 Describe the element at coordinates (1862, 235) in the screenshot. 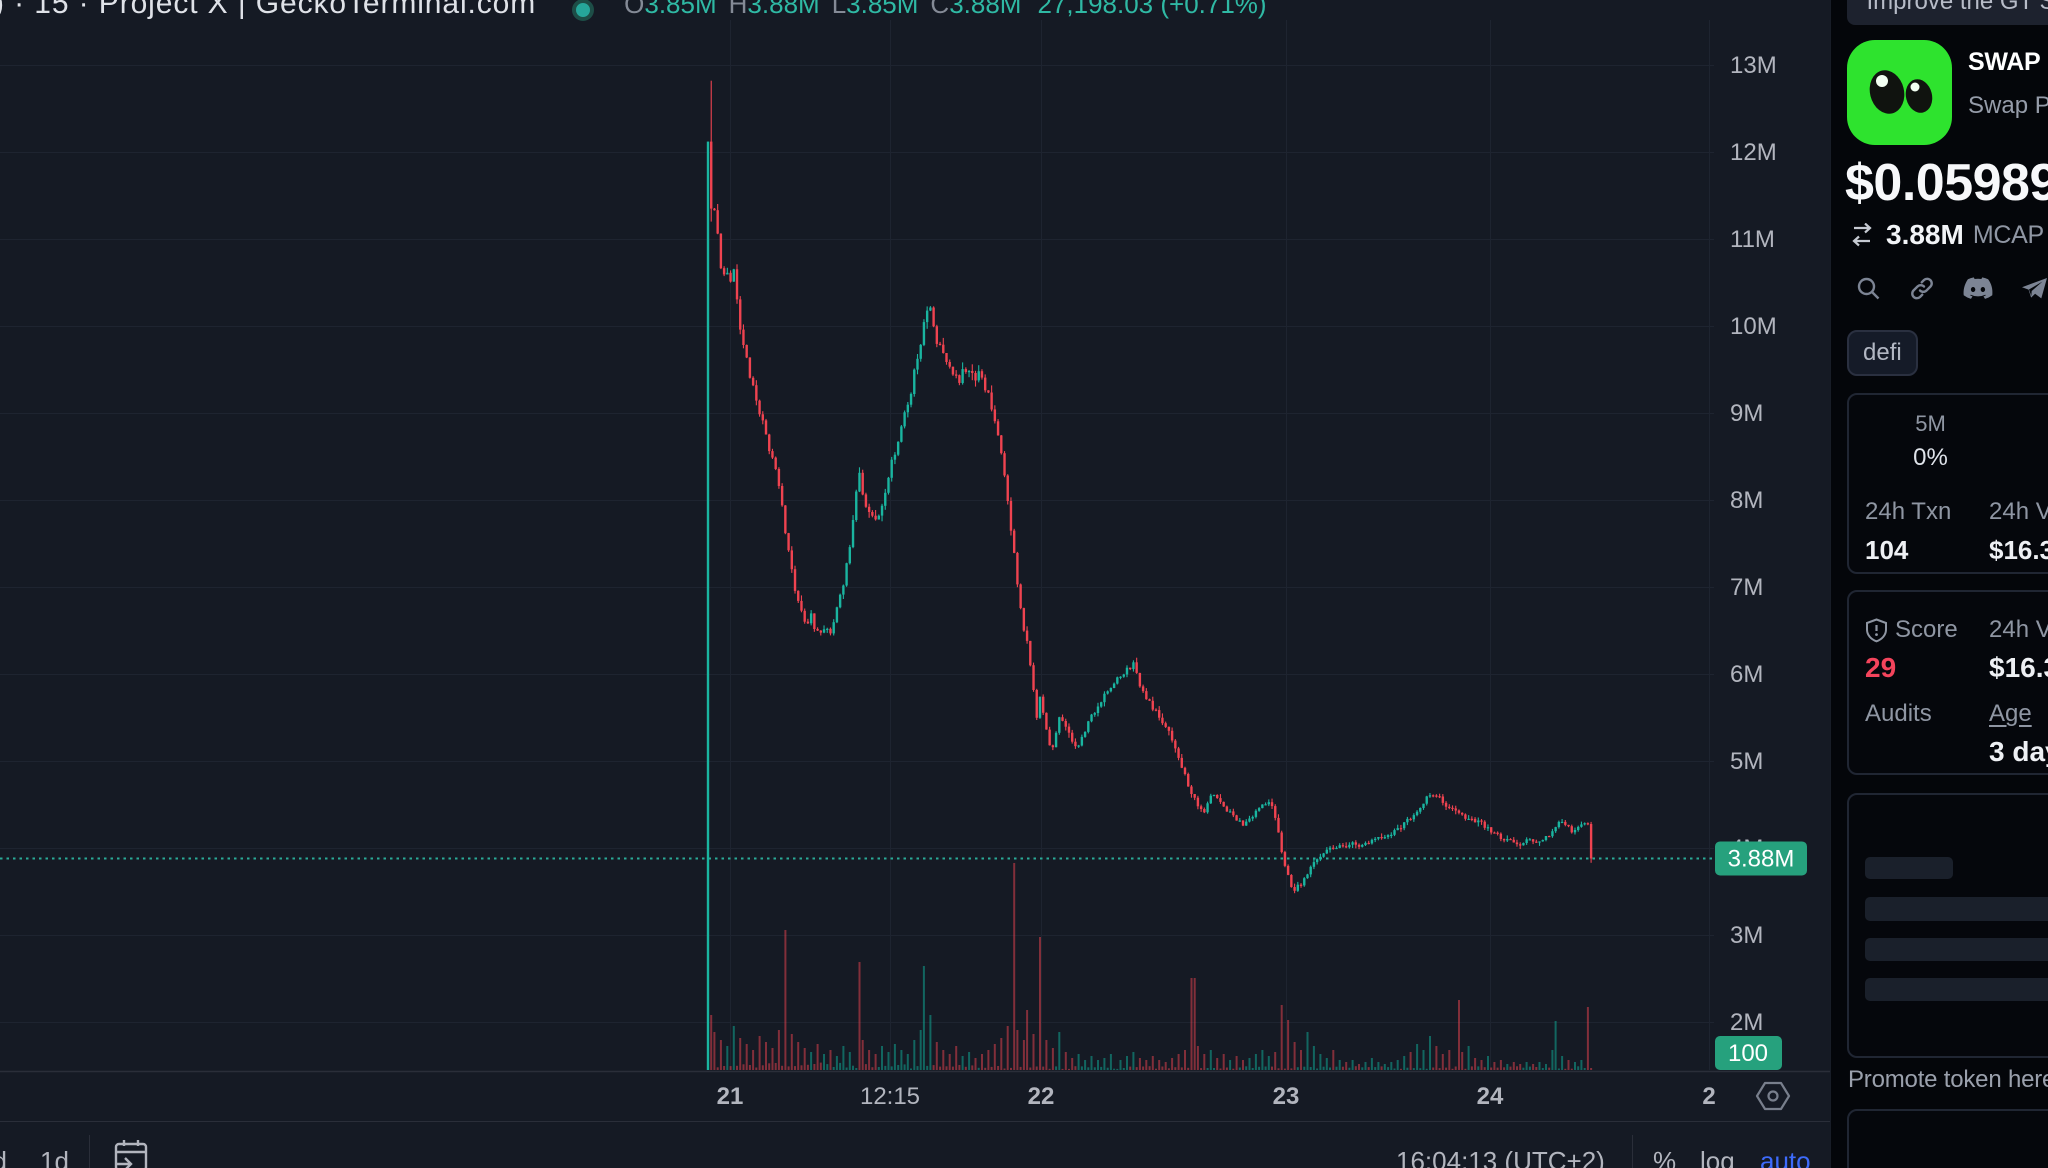

I see `switch-metric-icon` at that location.